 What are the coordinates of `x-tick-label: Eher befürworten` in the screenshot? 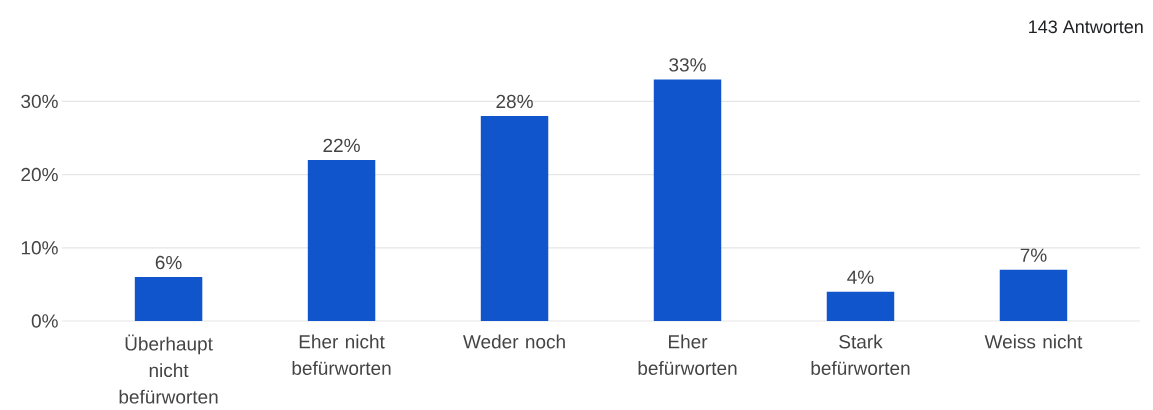 It's located at (687, 354).